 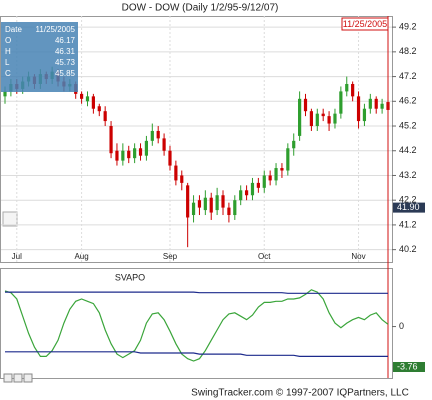 What do you see at coordinates (200, 8) in the screenshot?
I see `chart-title: DOW - DOW (Daily 1/2/95-9/12/07)` at bounding box center [200, 8].